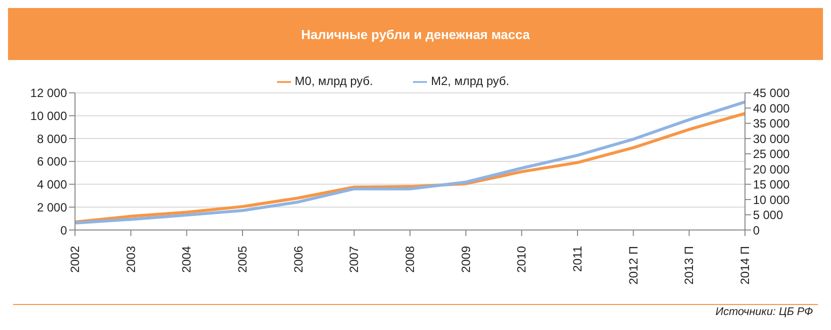 The image size is (831, 330). What do you see at coordinates (52, 139) in the screenshot?
I see `y-tick-label: 8 000` at bounding box center [52, 139].